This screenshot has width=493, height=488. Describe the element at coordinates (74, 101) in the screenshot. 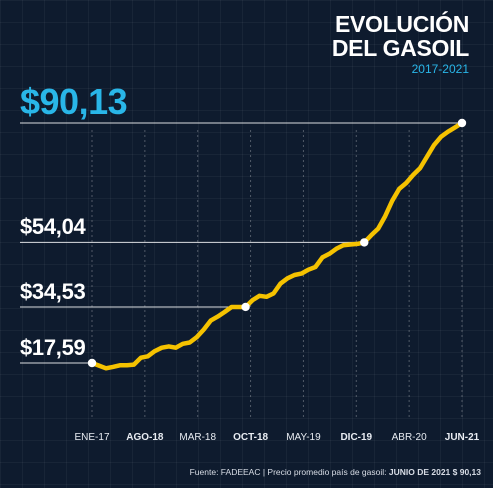

I see `current-price-label: $90,13` at that location.